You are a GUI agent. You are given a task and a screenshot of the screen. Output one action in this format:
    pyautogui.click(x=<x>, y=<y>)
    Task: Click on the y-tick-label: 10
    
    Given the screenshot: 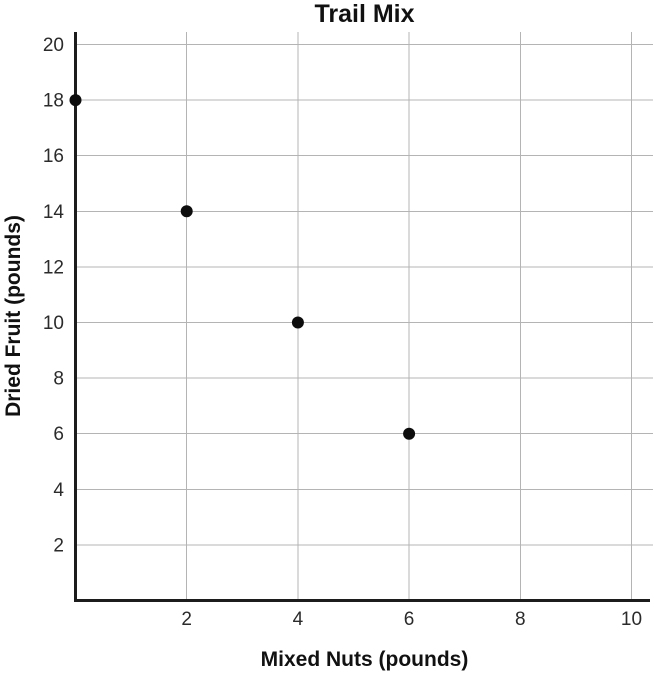 What is the action you would take?
    pyautogui.click(x=53, y=323)
    